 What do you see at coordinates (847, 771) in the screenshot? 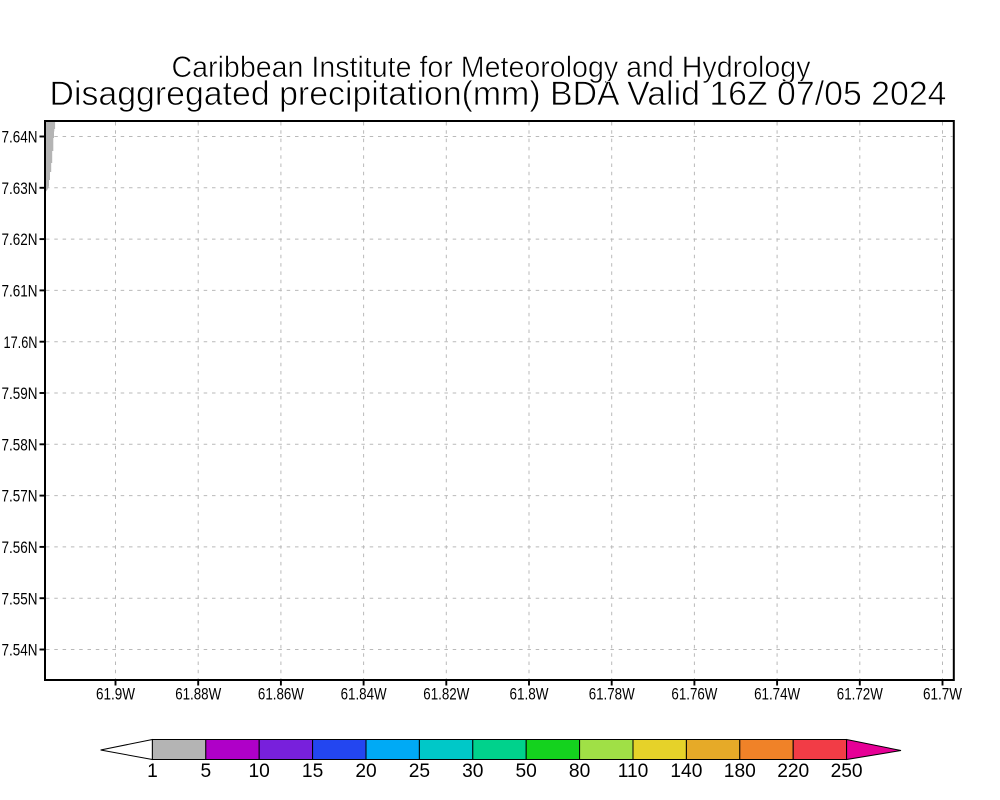
I see `svg-text: 250` at bounding box center [847, 771].